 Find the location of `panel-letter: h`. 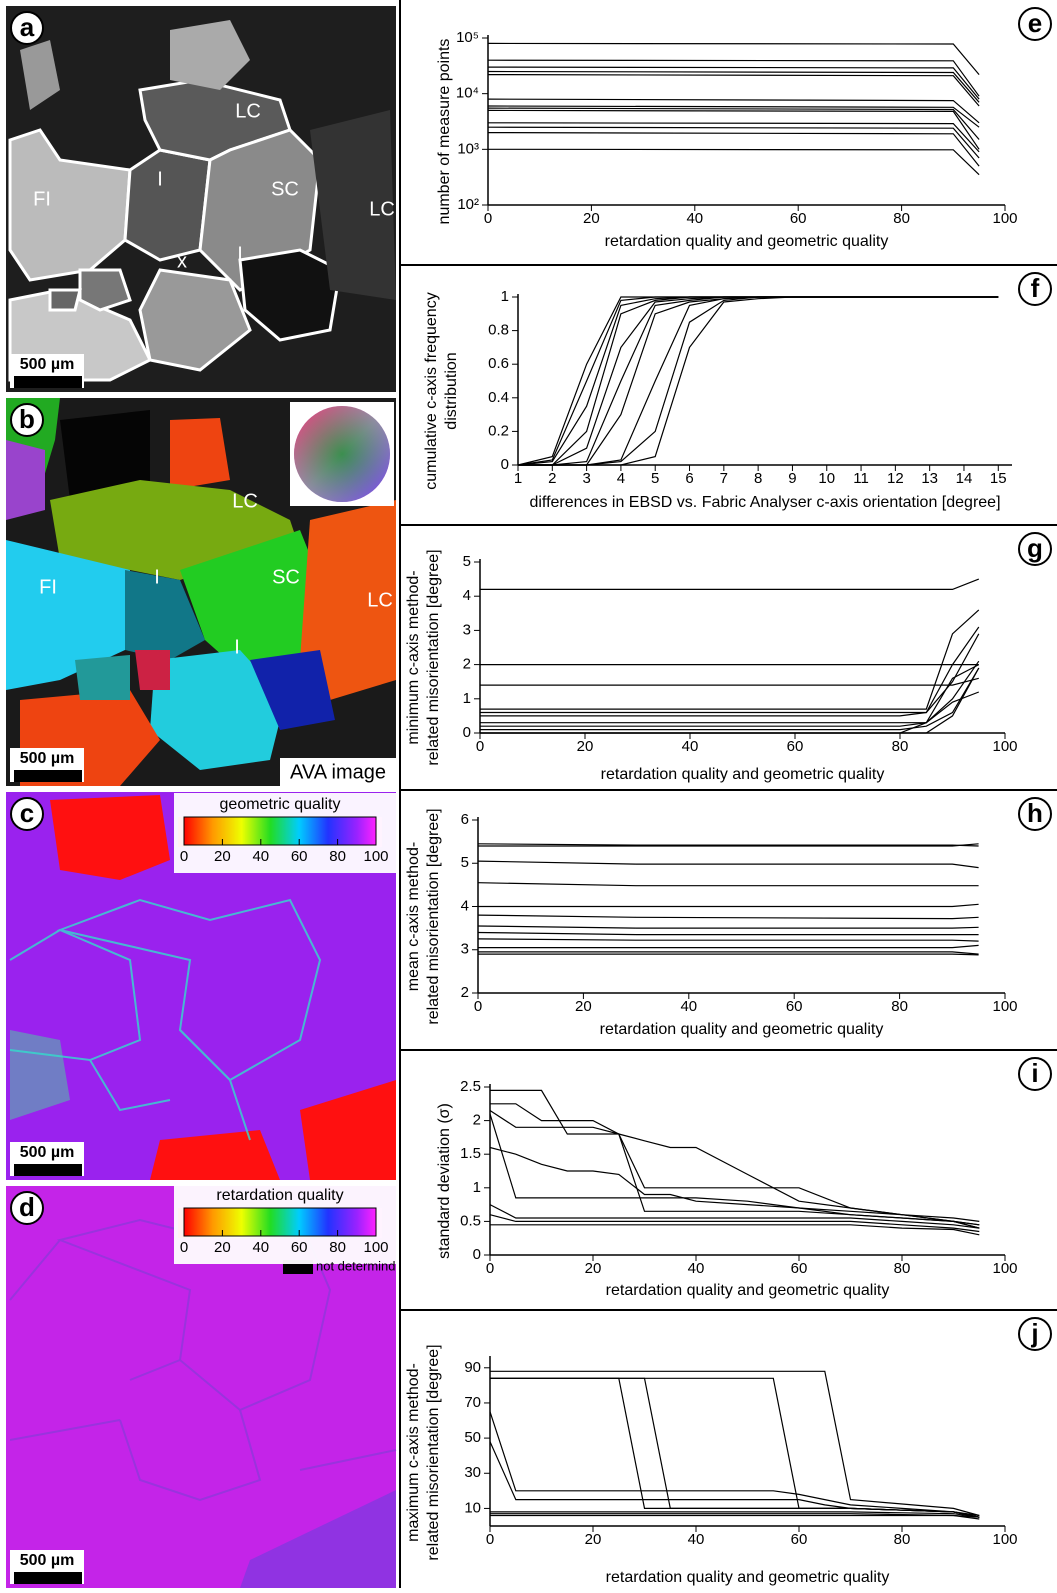

panel-letter: h is located at coordinates (1035, 813).